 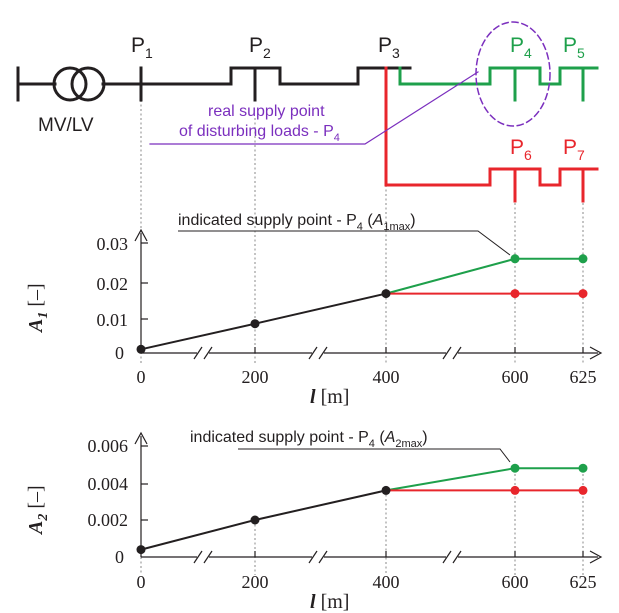 I want to click on chart-a1-note: indicated supply point - P4 (A1max), so click(x=297, y=222).